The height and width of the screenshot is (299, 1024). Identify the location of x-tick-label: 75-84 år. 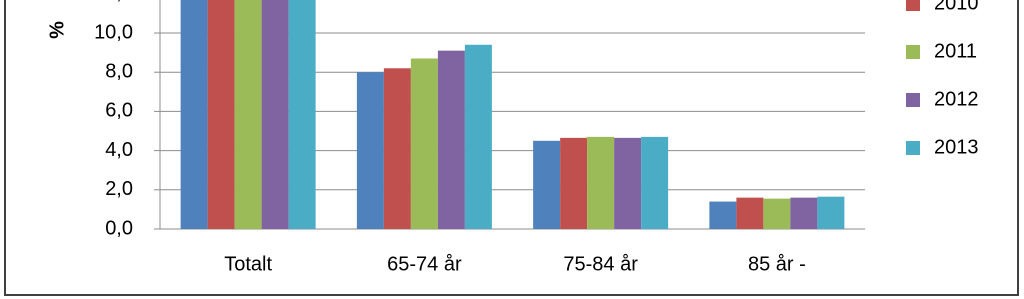
(600, 264).